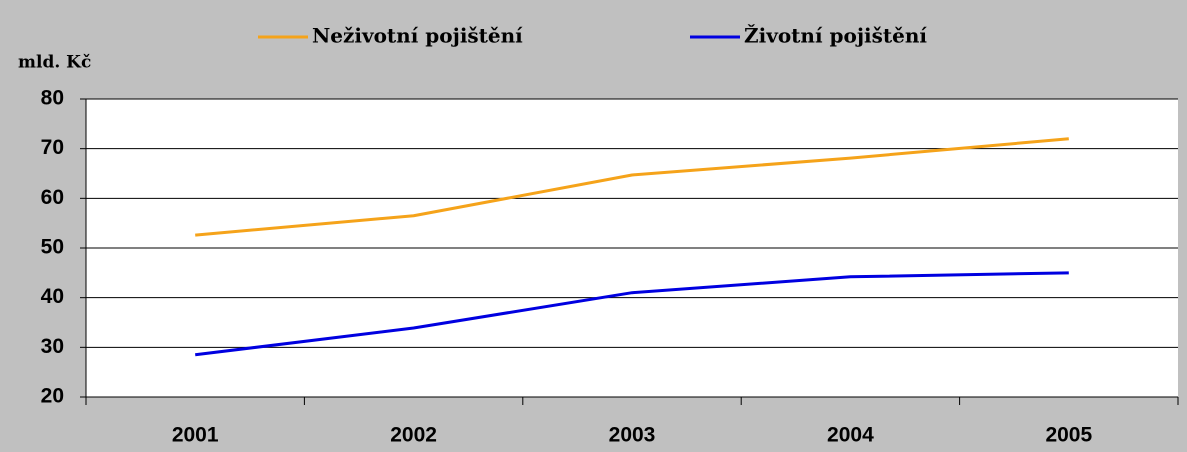  I want to click on x-tick-label: 2001, so click(195, 435).